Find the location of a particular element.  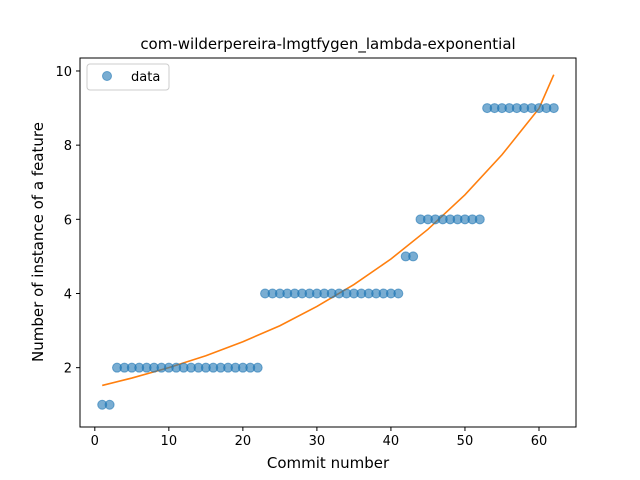

y-axis: 2 4 6 8 10 is located at coordinates (67, 221).